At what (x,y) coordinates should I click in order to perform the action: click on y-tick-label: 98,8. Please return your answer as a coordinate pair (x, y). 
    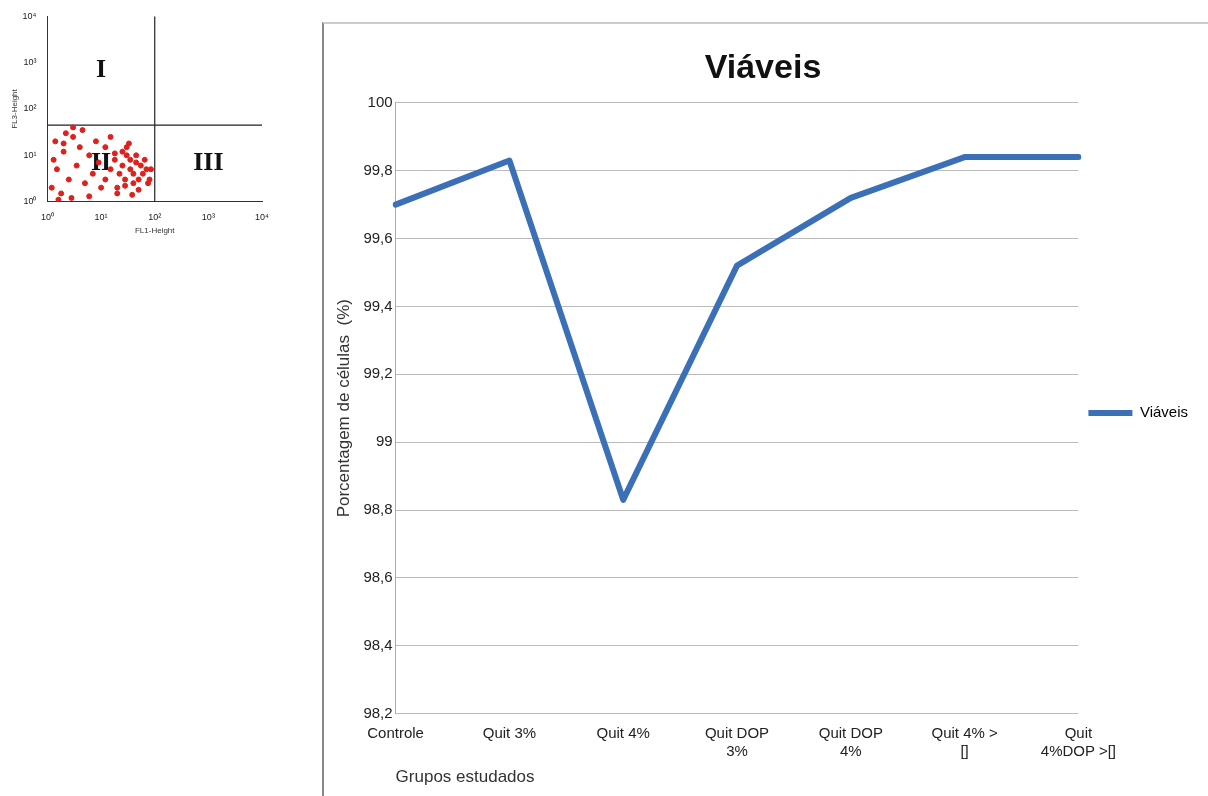
    Looking at the image, I should click on (378, 509).